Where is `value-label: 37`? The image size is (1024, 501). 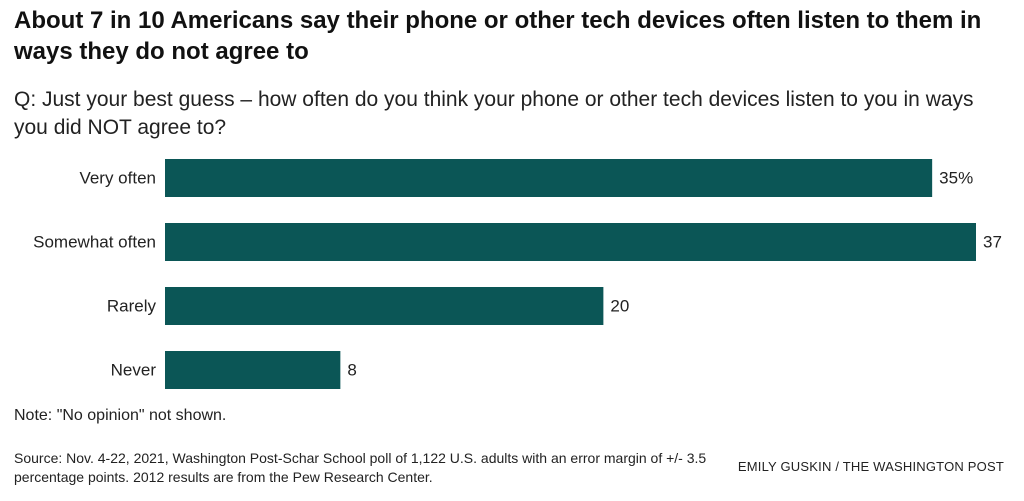 value-label: 37 is located at coordinates (992, 242).